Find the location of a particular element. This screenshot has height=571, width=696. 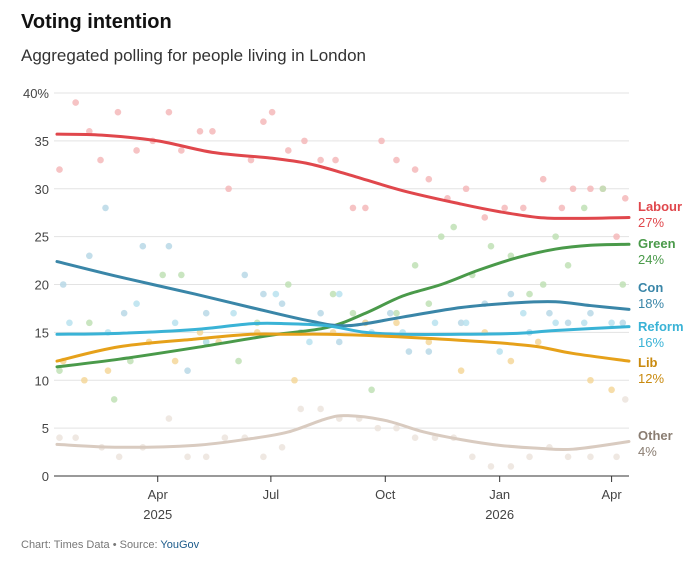

series-name-label: Labour is located at coordinates (660, 206).